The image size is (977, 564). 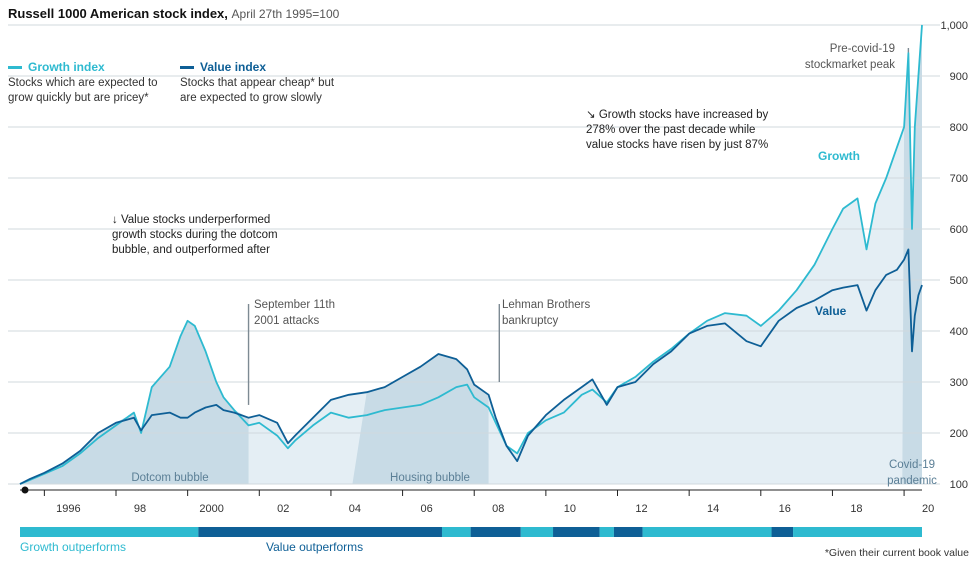 What do you see at coordinates (959, 485) in the screenshot?
I see `y-tick-label: 100` at bounding box center [959, 485].